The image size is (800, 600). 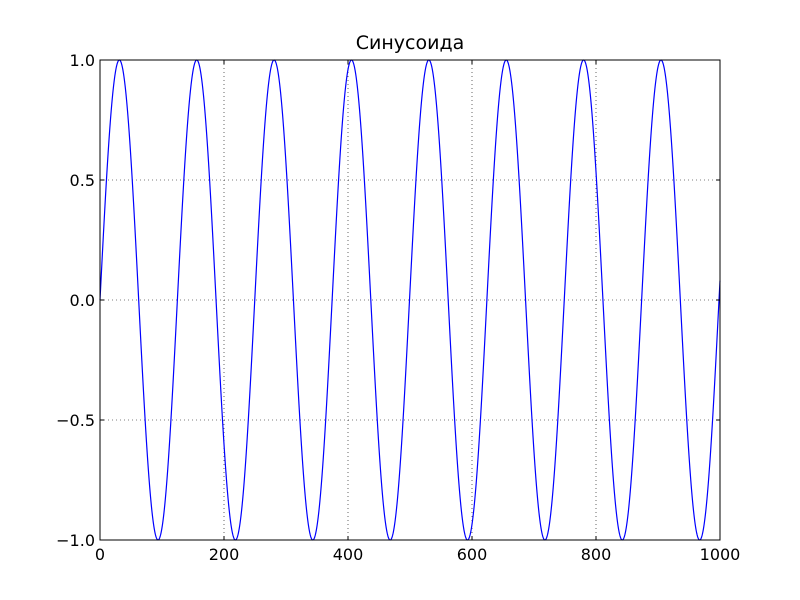 I want to click on x-tick-label: 600, so click(x=472, y=554).